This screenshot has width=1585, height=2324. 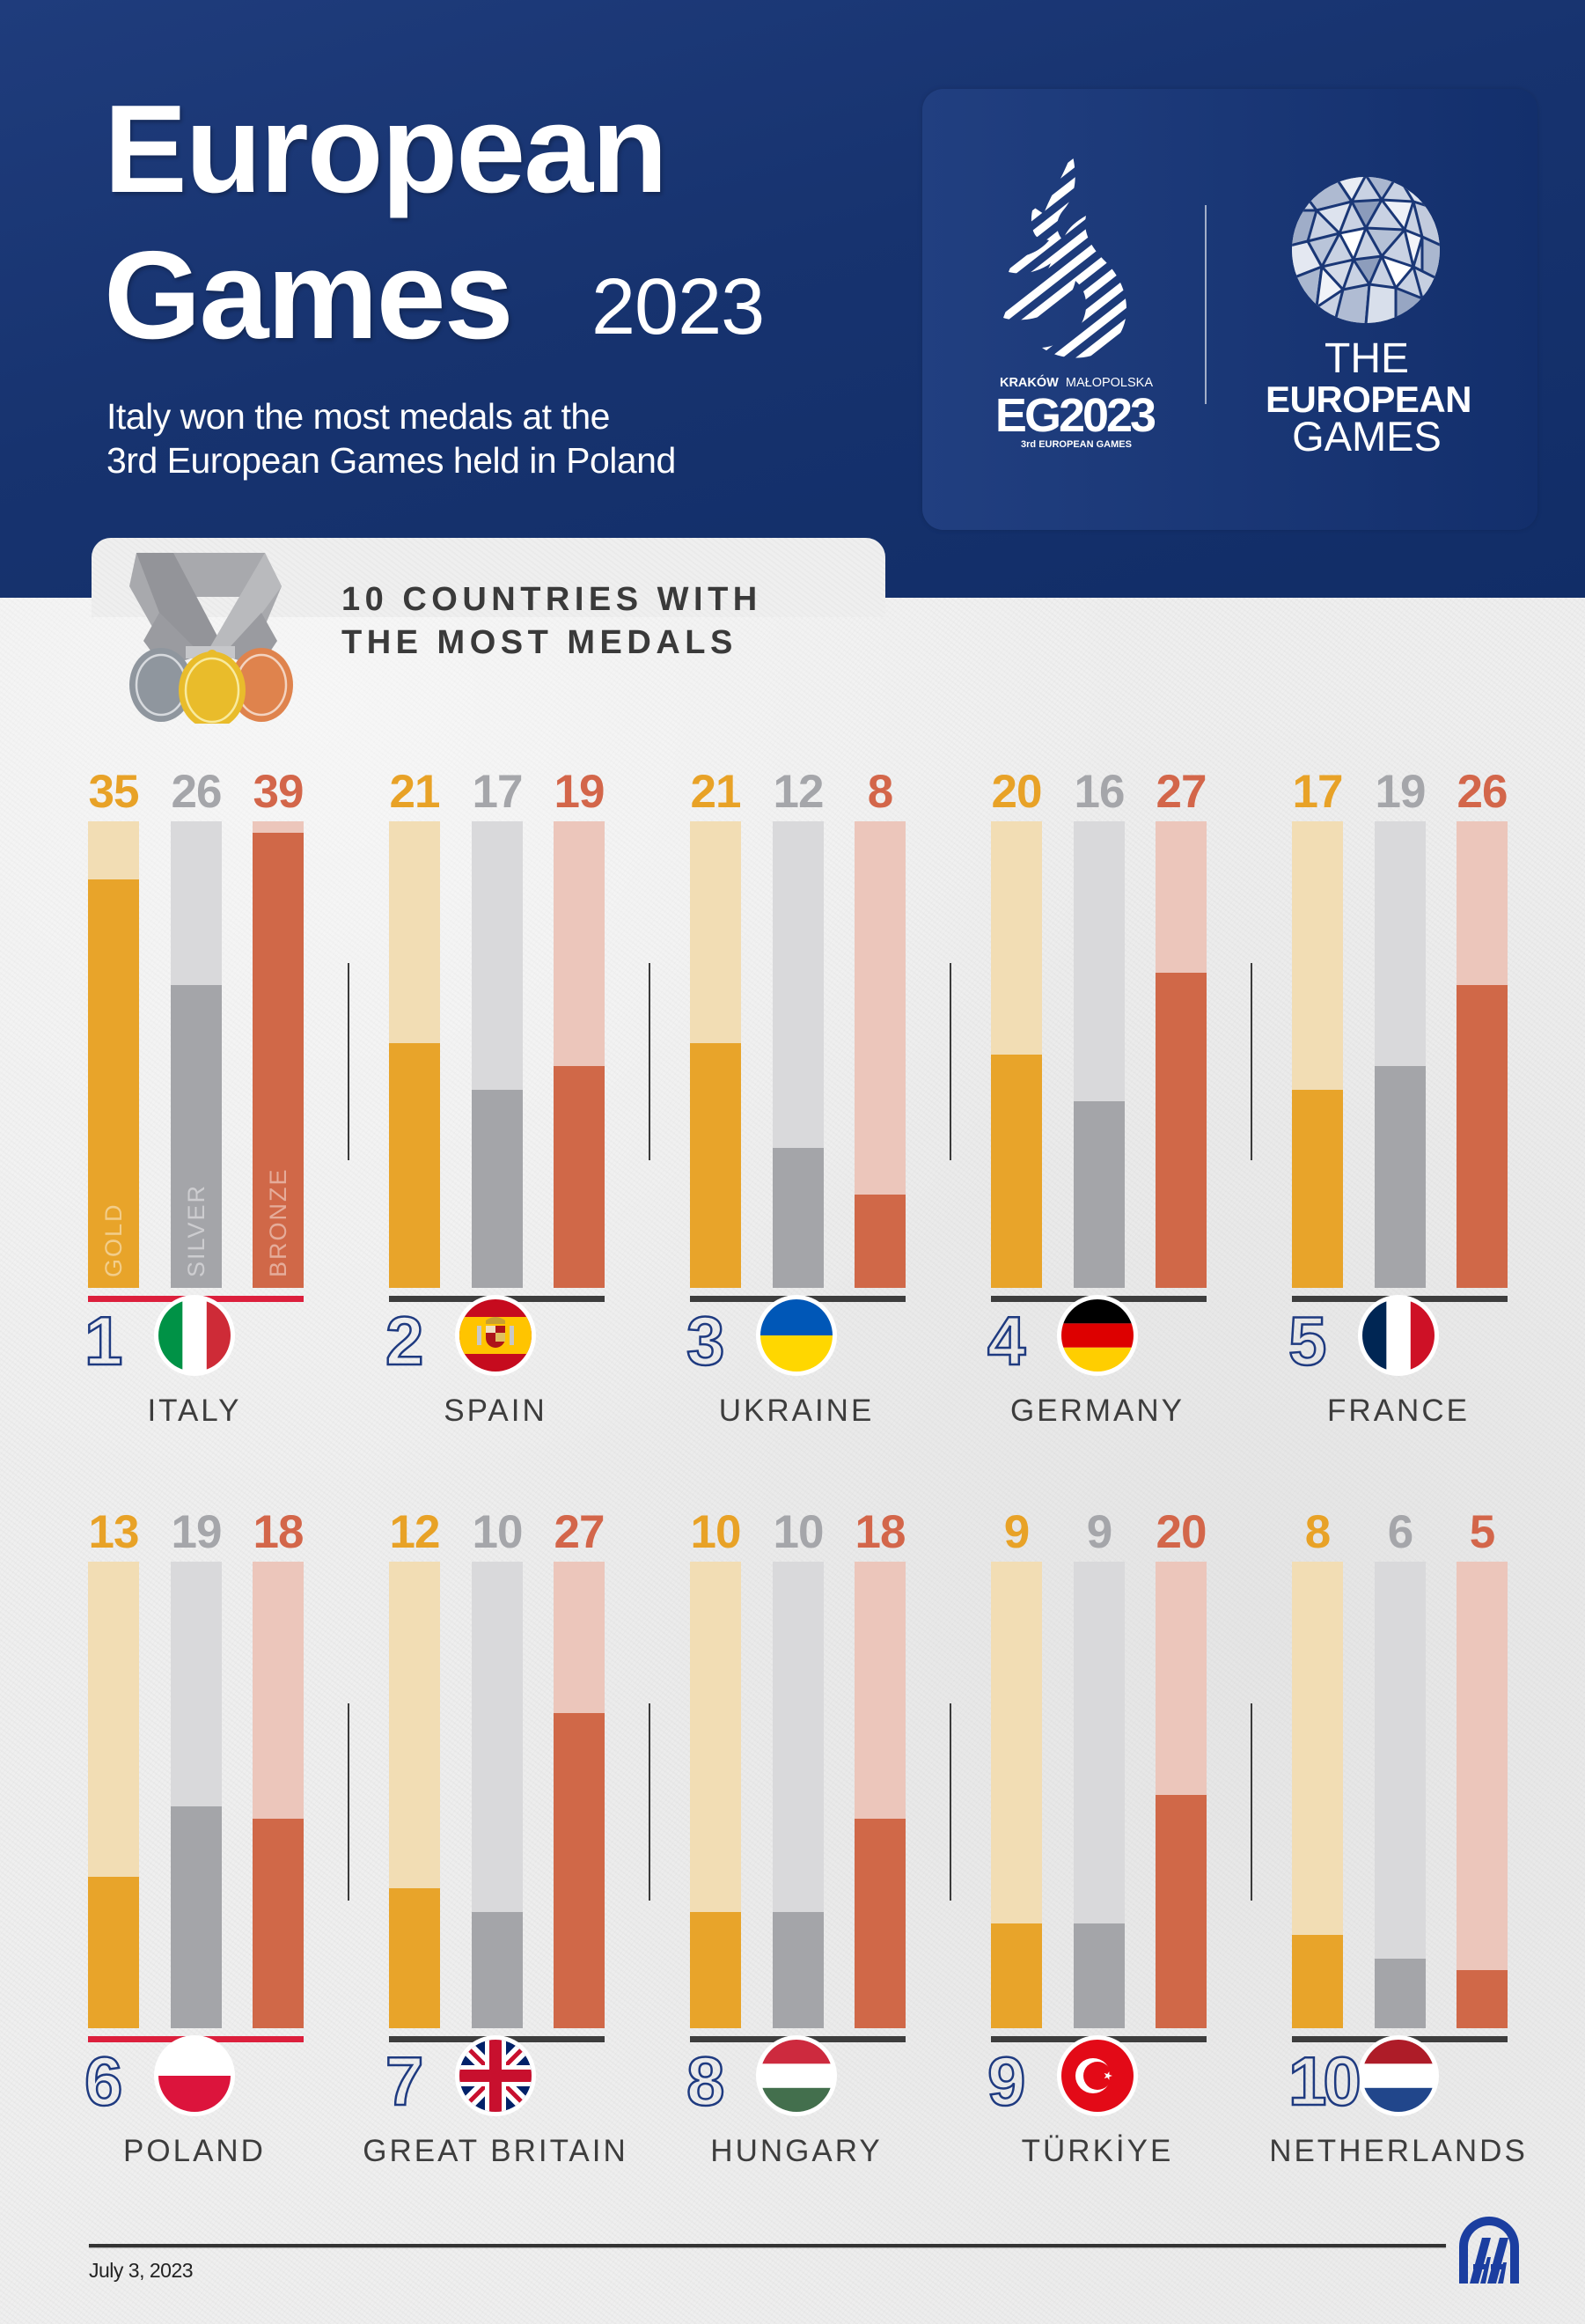 What do you see at coordinates (1029, 383) in the screenshot?
I see `eg2023-city: KRAKÓW` at bounding box center [1029, 383].